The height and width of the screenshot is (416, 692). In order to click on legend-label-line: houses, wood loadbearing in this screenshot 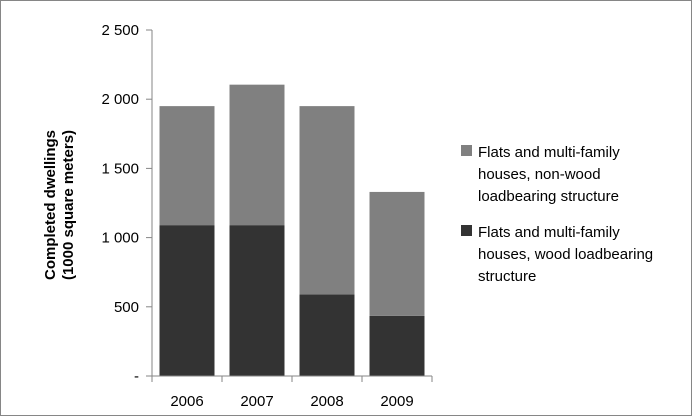, I will do `click(565, 254)`.